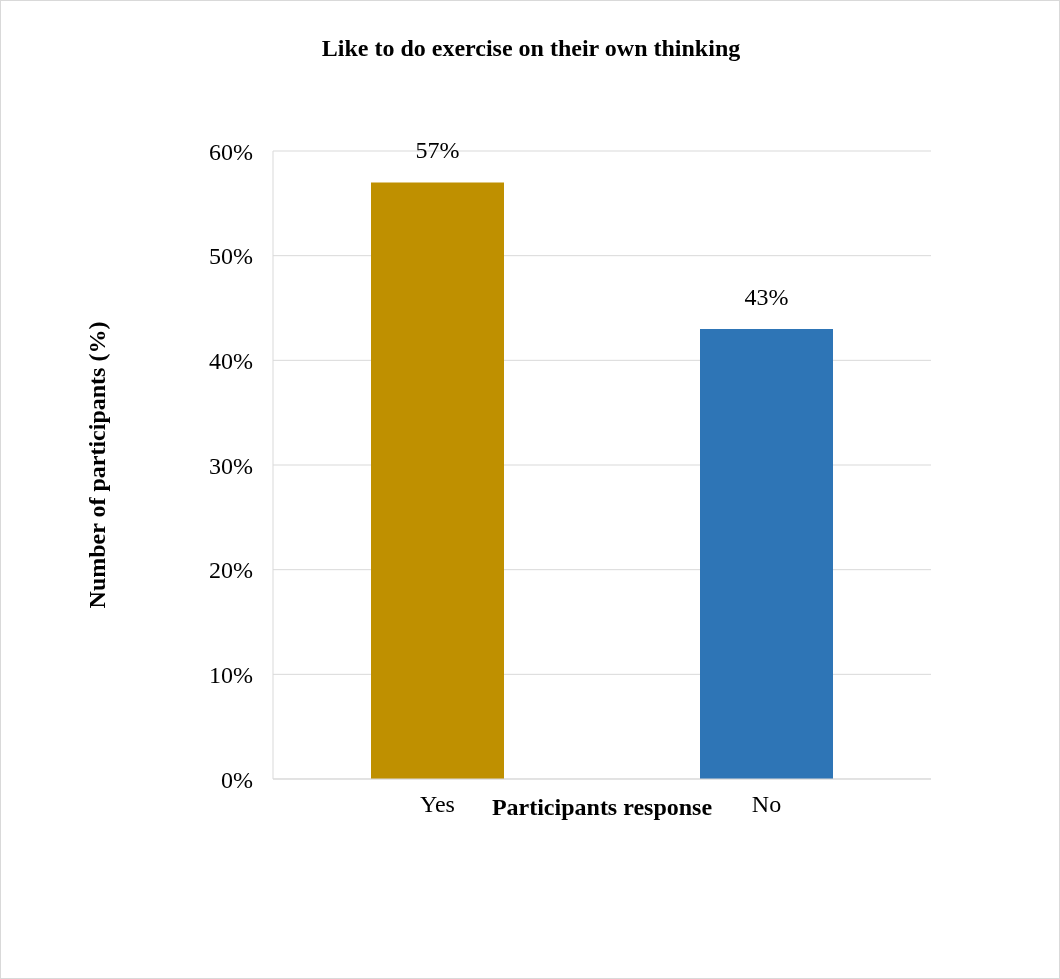 This screenshot has width=1060, height=979. Describe the element at coordinates (237, 779) in the screenshot. I see `y-tick-label: 0%` at that location.